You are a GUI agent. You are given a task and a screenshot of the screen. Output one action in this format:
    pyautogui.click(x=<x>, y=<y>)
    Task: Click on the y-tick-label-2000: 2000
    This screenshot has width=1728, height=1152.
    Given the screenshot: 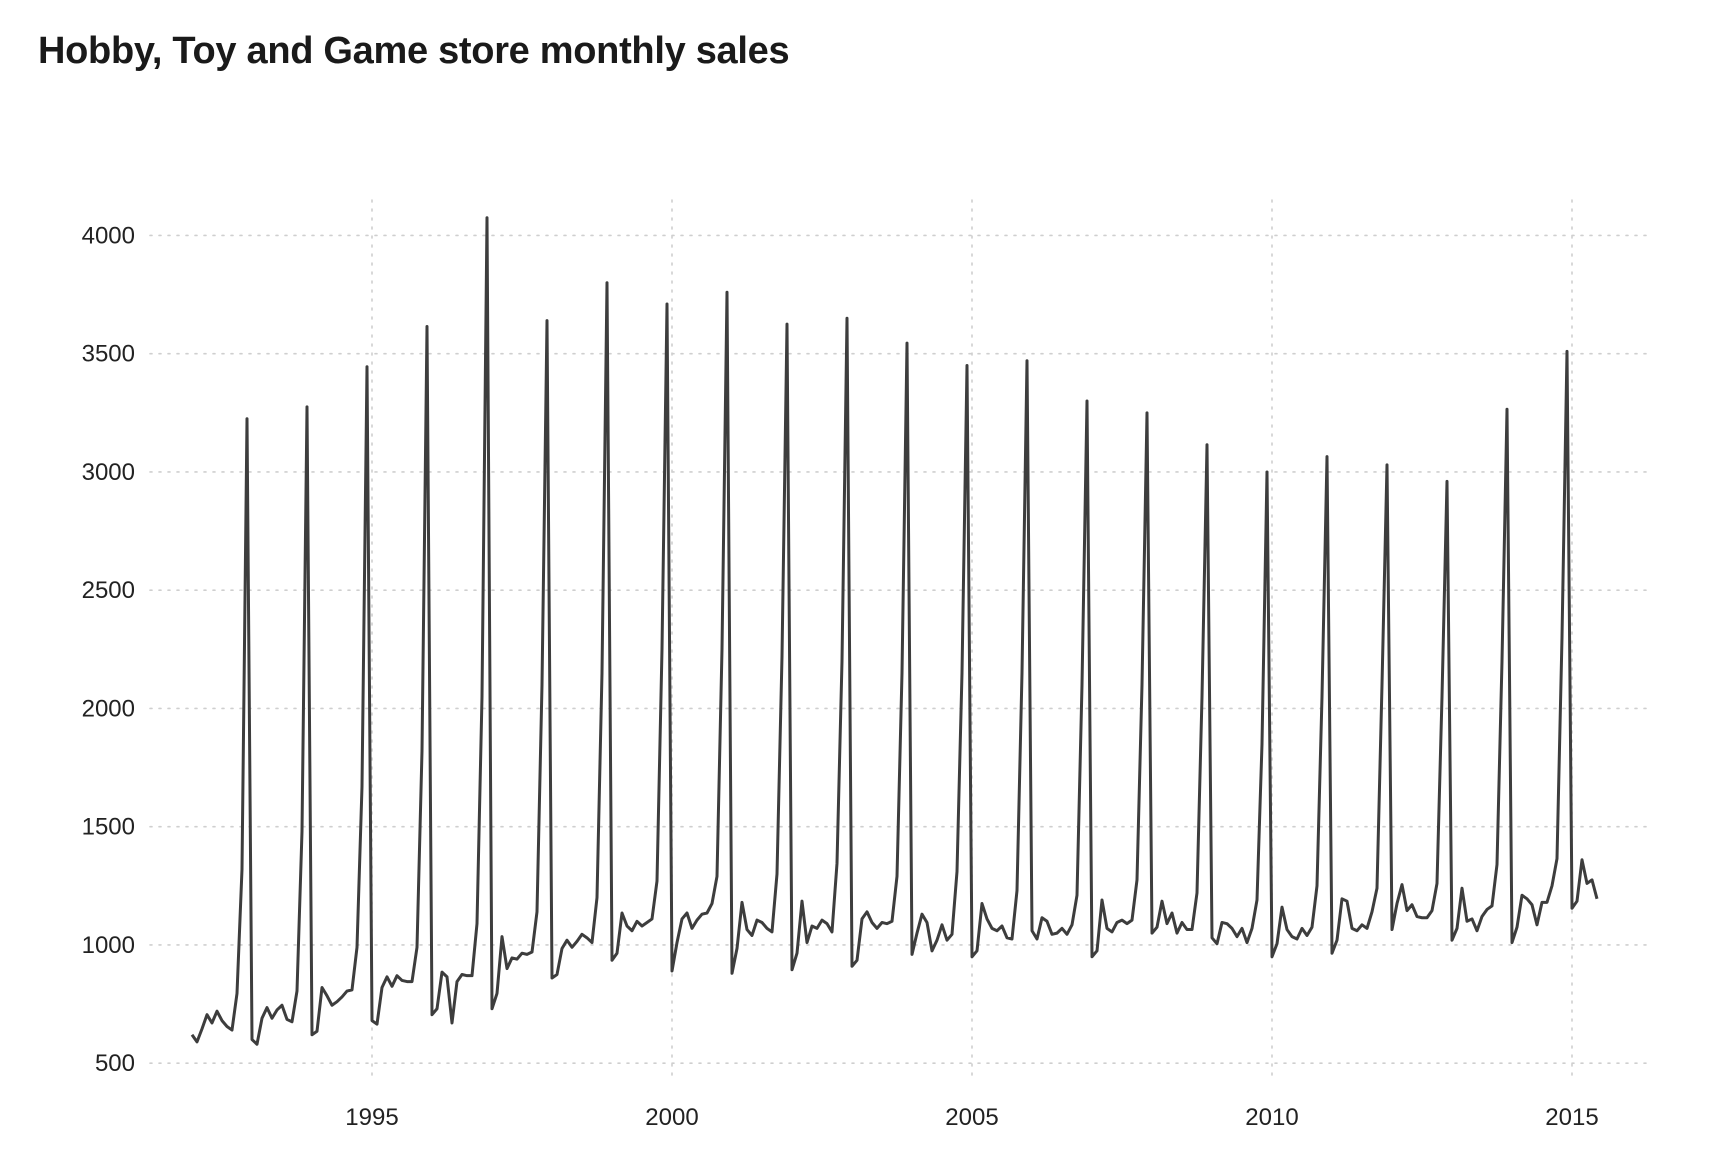 What is the action you would take?
    pyautogui.click(x=108, y=708)
    